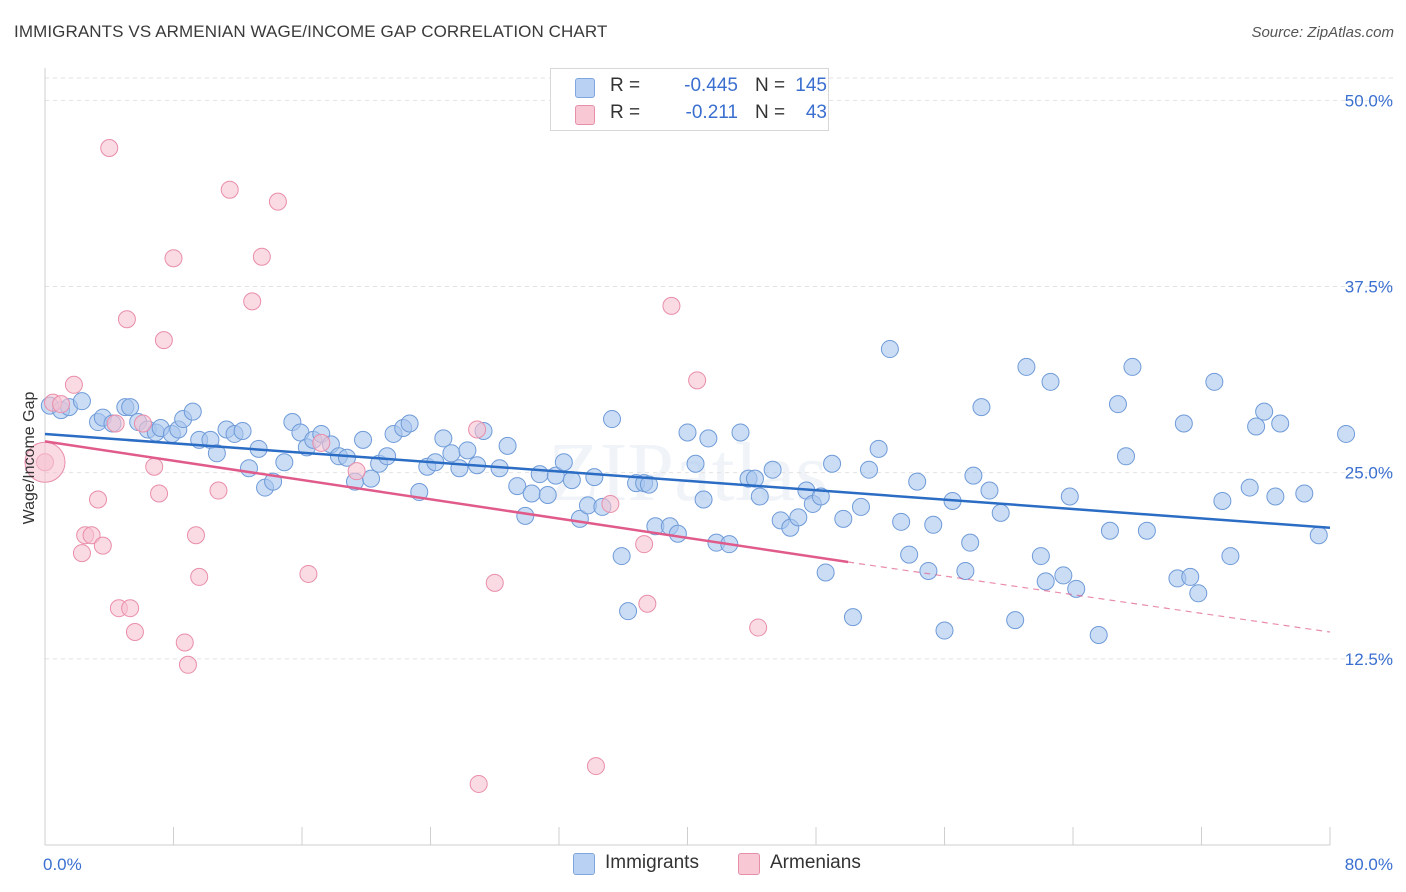 This screenshot has height=892, width=1406. I want to click on legend-r-label: R =, so click(625, 112).